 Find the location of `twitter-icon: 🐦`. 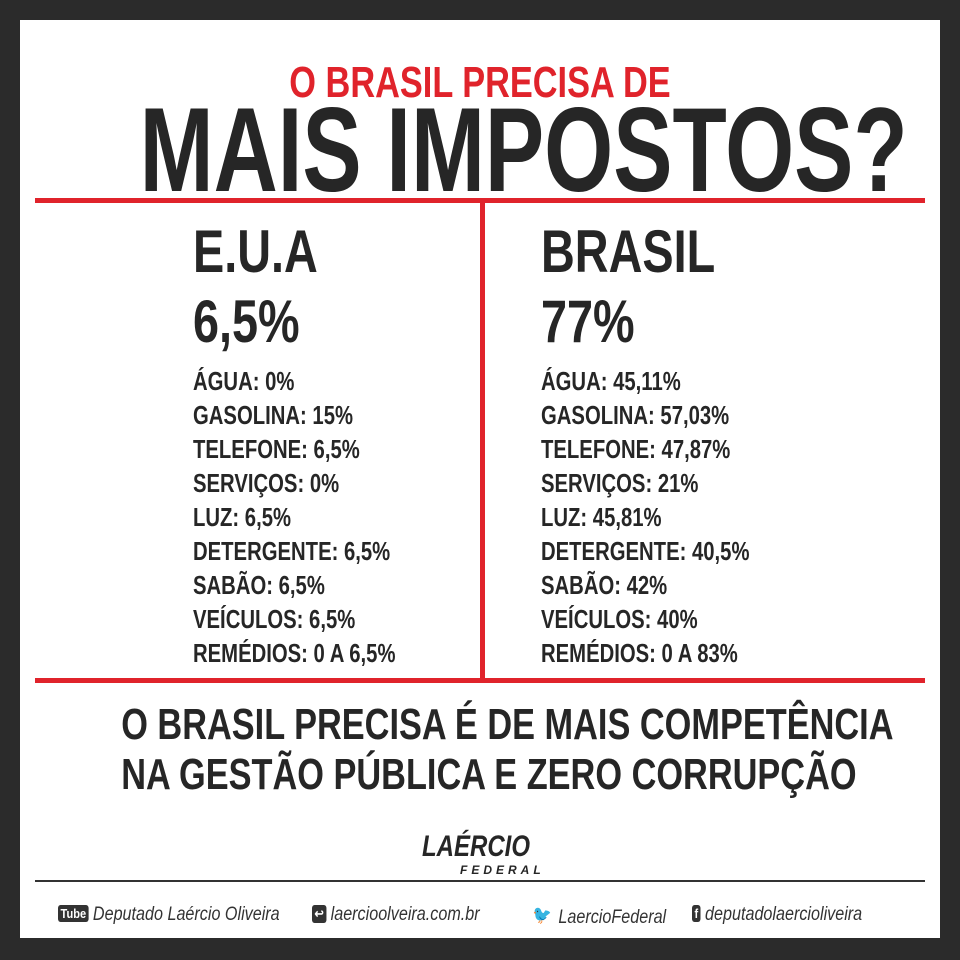

twitter-icon: 🐦 is located at coordinates (542, 915).